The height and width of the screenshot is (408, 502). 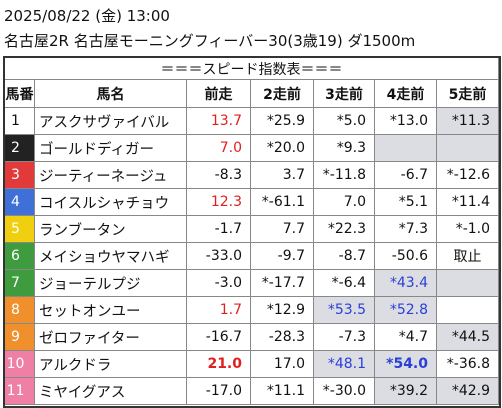 I want to click on horse-name: ゼロファイター, so click(x=110, y=337).